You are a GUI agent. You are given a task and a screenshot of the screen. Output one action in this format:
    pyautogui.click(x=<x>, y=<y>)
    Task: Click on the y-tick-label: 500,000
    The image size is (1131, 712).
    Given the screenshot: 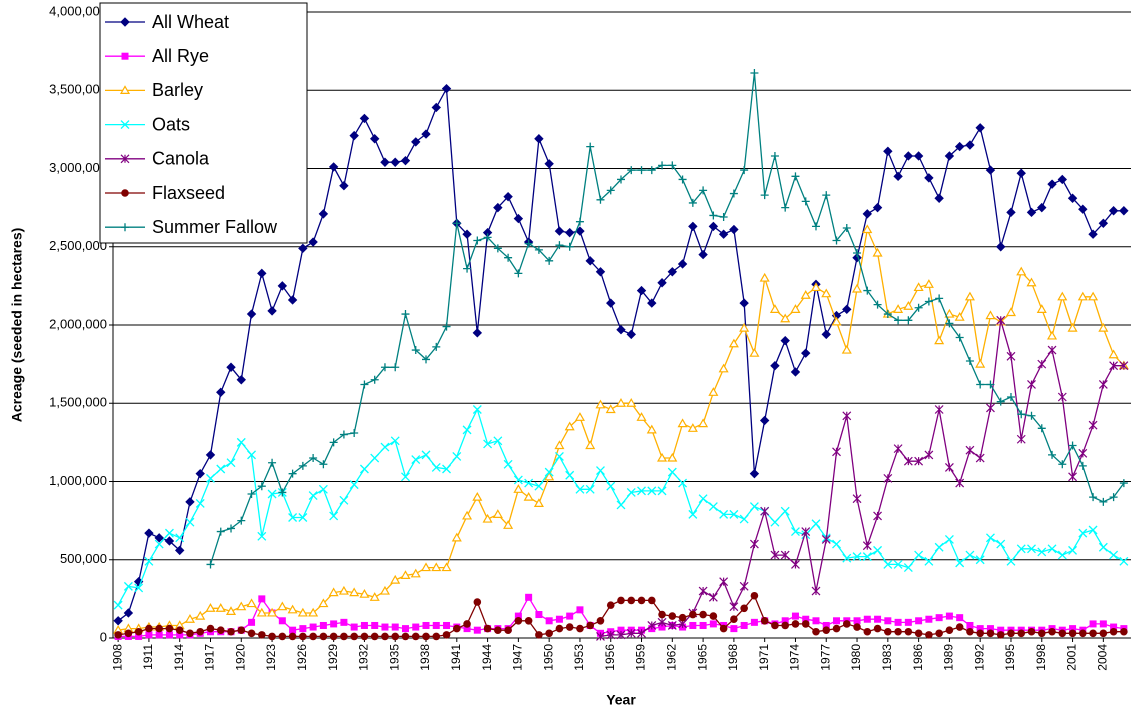 What is the action you would take?
    pyautogui.click(x=83, y=558)
    